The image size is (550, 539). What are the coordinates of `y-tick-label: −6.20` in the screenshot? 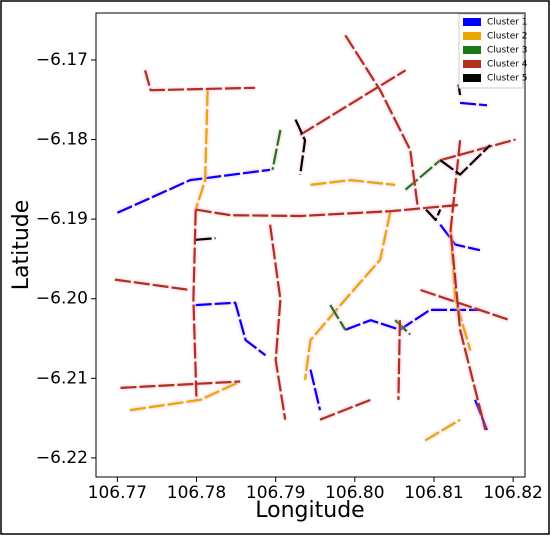 It's located at (62, 299).